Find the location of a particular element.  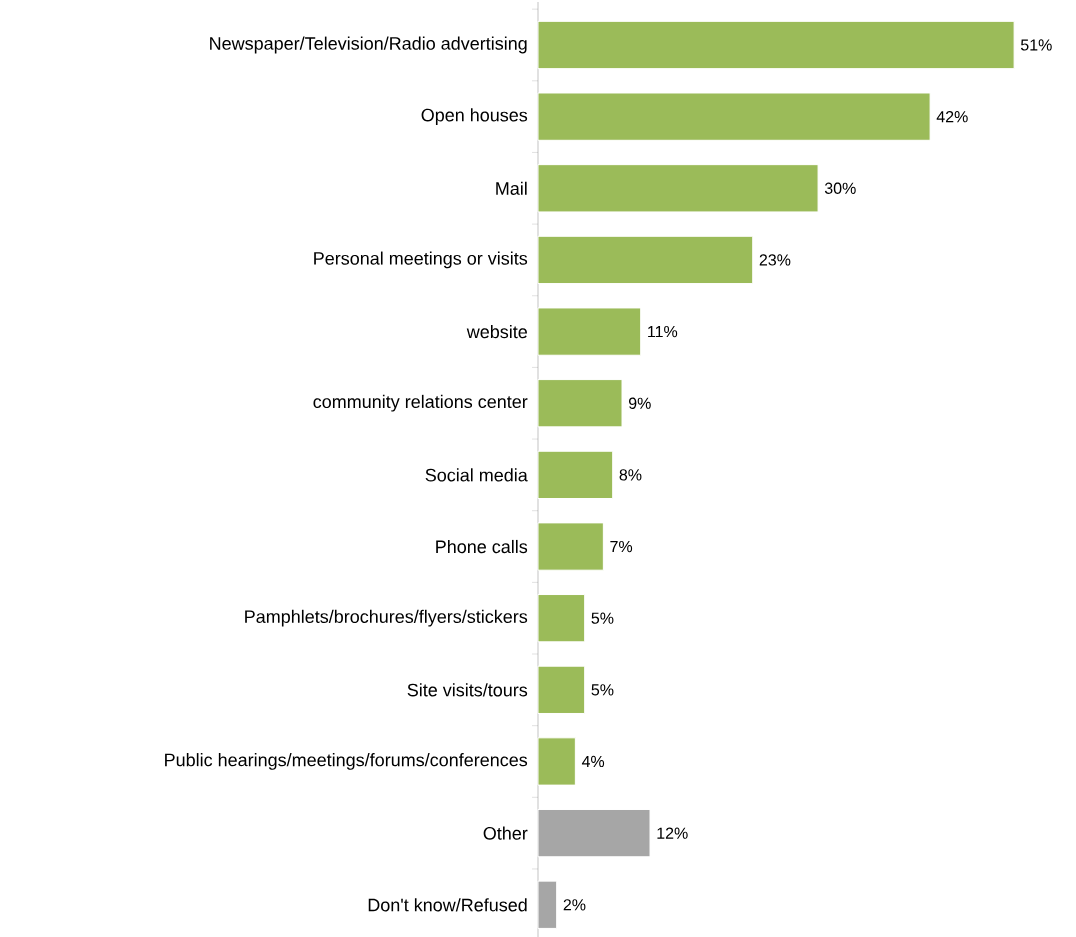

data-label: 30% is located at coordinates (840, 188).